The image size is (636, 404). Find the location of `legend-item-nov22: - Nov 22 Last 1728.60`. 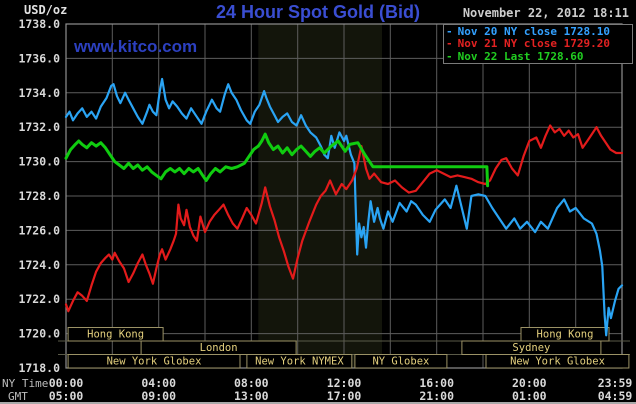

legend-item-nov22: - Nov 22 Last 1728.60 is located at coordinates (538, 56).